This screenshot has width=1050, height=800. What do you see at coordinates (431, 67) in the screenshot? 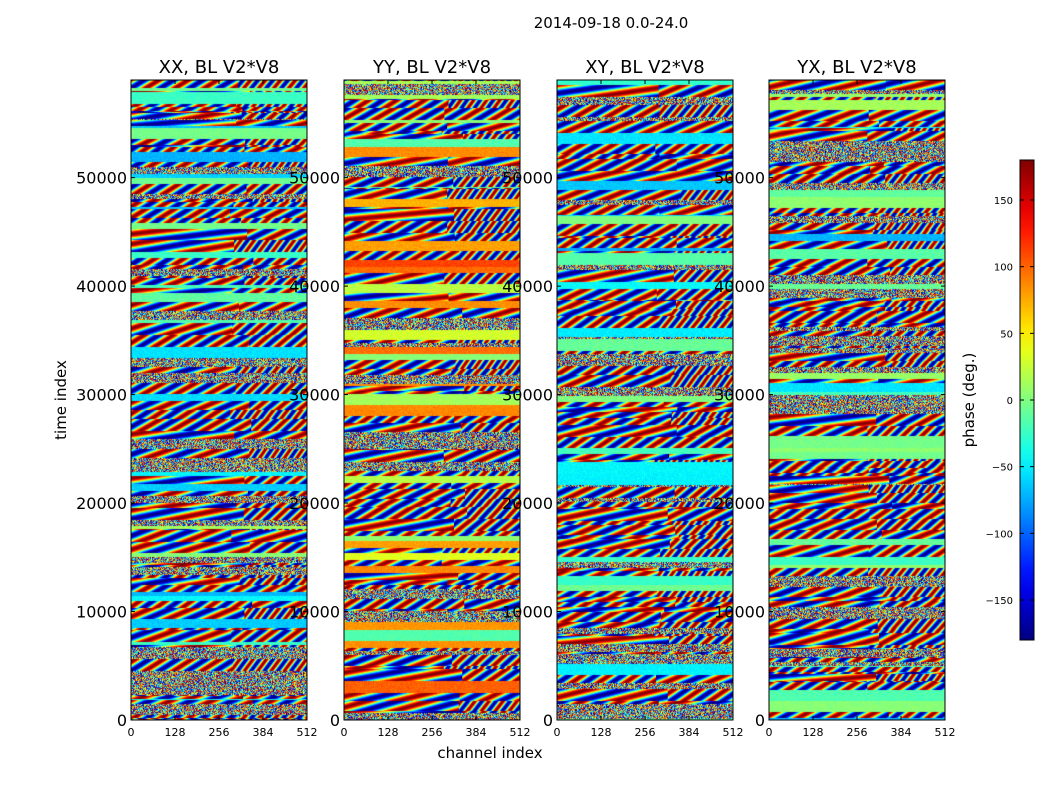
I see `panel-title: YY, BL V2*V8` at bounding box center [431, 67].